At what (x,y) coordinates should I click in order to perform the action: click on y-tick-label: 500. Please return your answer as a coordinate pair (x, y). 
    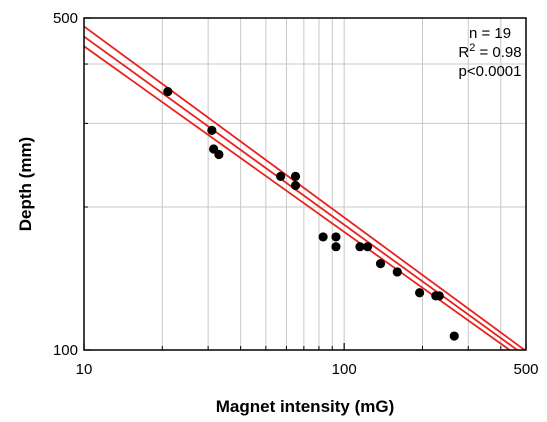
    Looking at the image, I should click on (65, 18).